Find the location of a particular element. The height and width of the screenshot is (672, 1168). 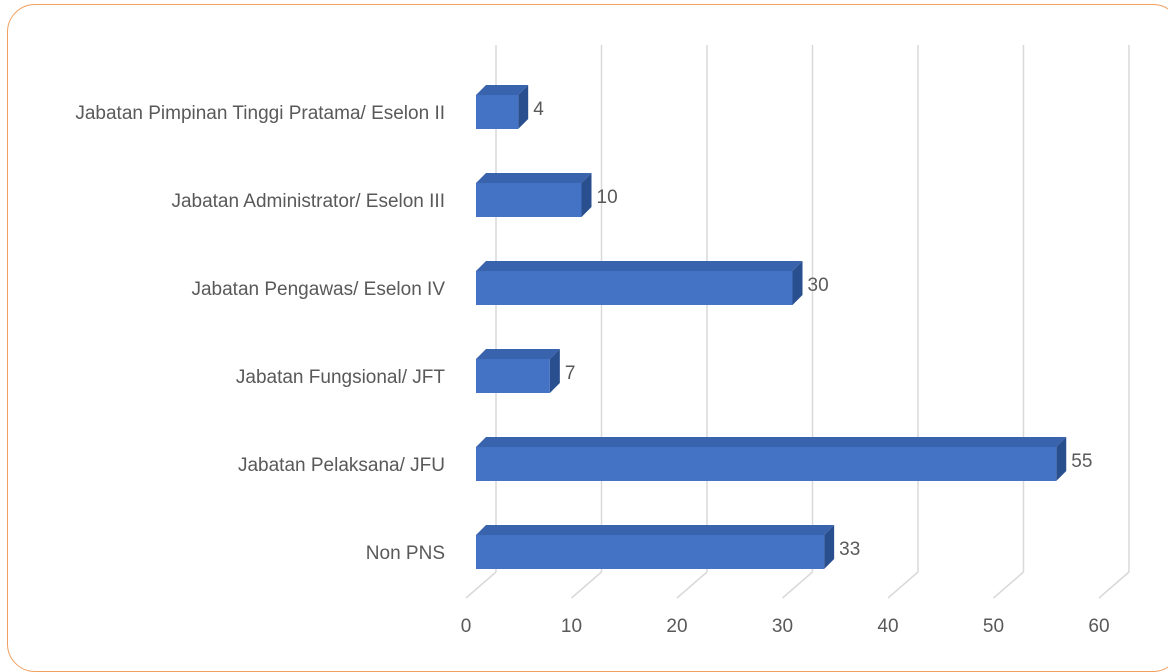

x-tick-label: 10 is located at coordinates (571, 626).